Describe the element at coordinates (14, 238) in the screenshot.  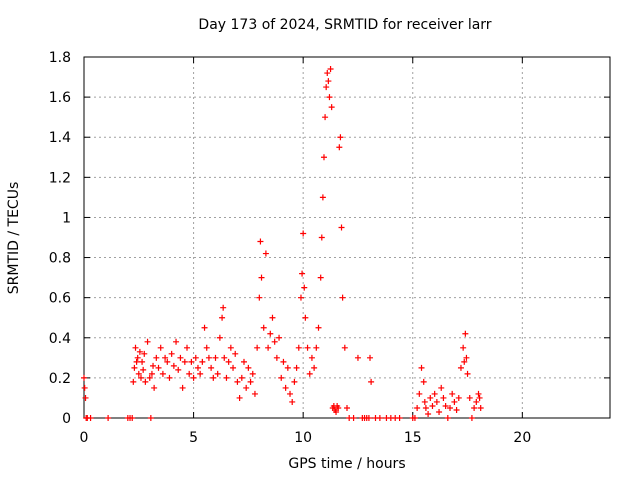
I see `y-axis-label: SRMTID / TECUs` at that location.